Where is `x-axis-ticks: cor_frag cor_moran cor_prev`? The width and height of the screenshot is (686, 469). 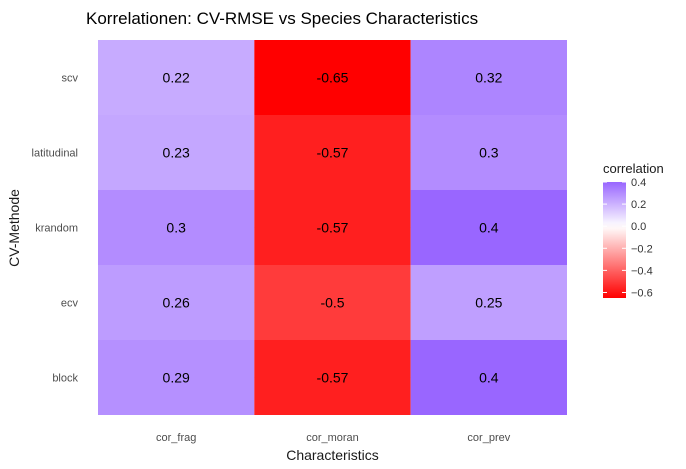 x-axis-ticks: cor_frag cor_moran cor_prev is located at coordinates (333, 438).